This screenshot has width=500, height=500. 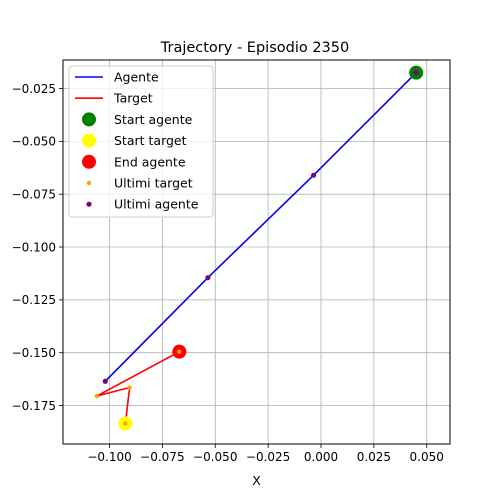 What do you see at coordinates (256, 480) in the screenshot?
I see `x-axis-label: X` at bounding box center [256, 480].